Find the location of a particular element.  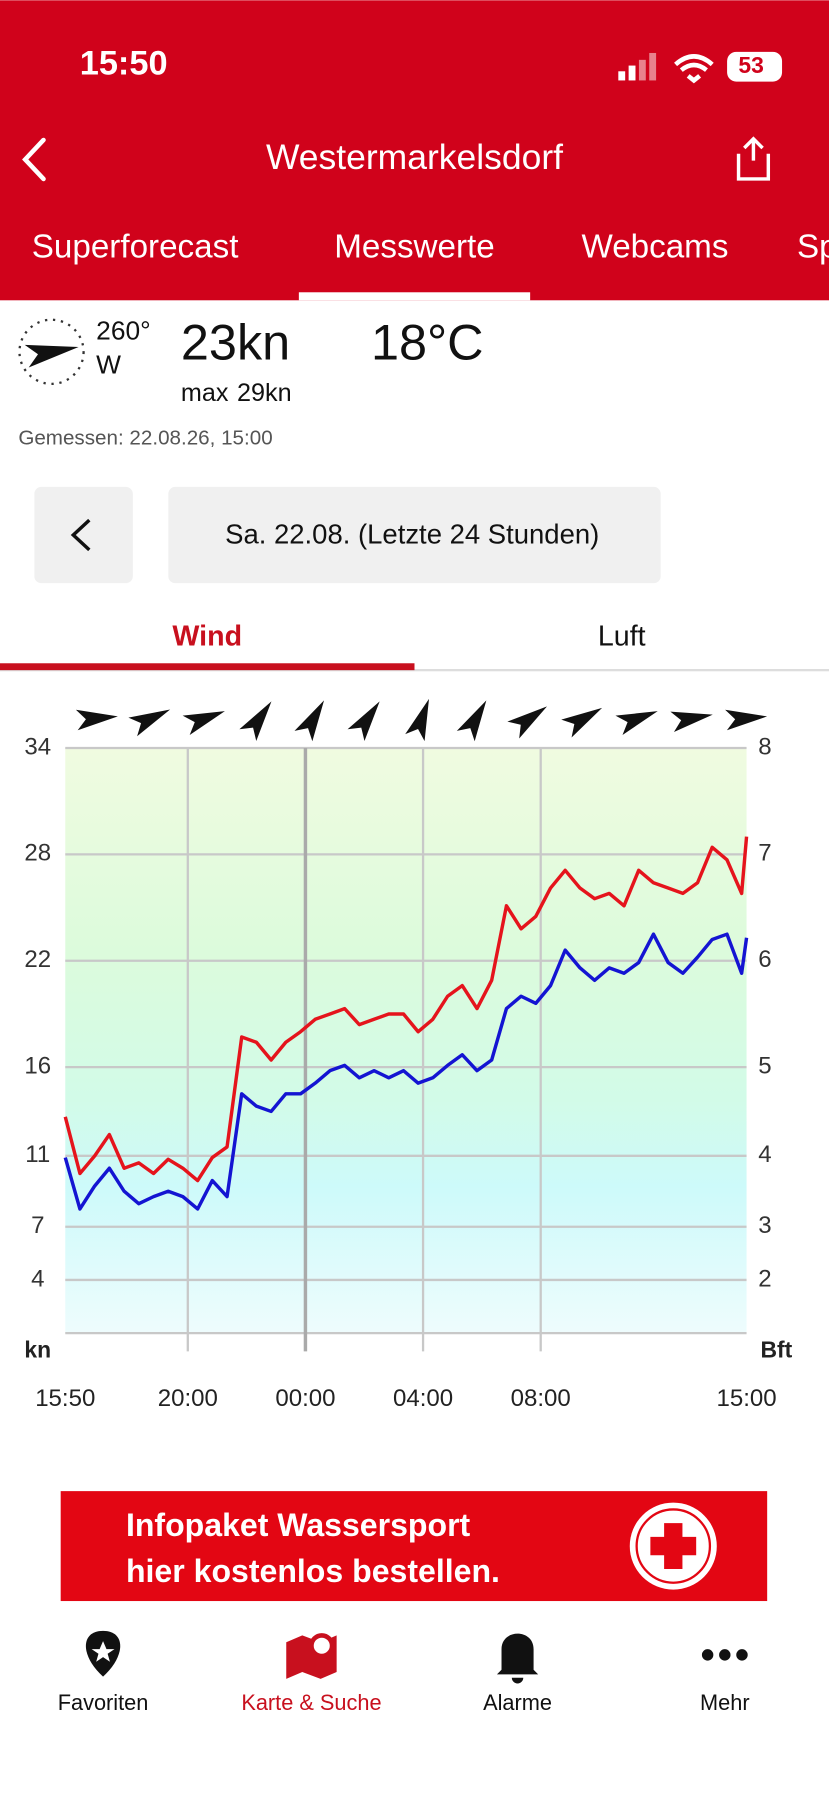

y2-tick-label: 7 is located at coordinates (764, 853).